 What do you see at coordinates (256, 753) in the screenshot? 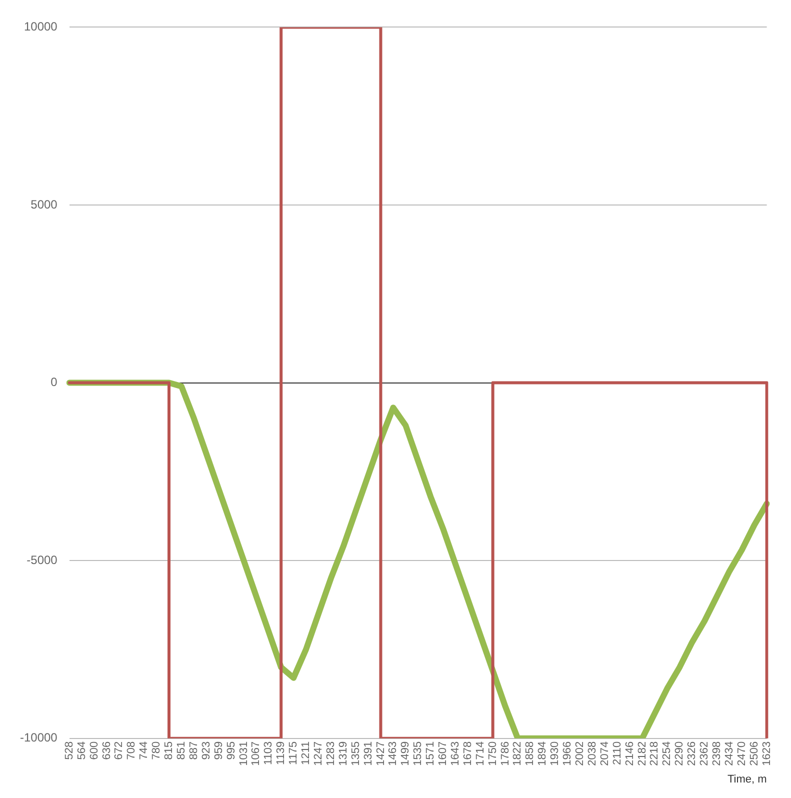
I see `x-tick-label: 1067` at bounding box center [256, 753].